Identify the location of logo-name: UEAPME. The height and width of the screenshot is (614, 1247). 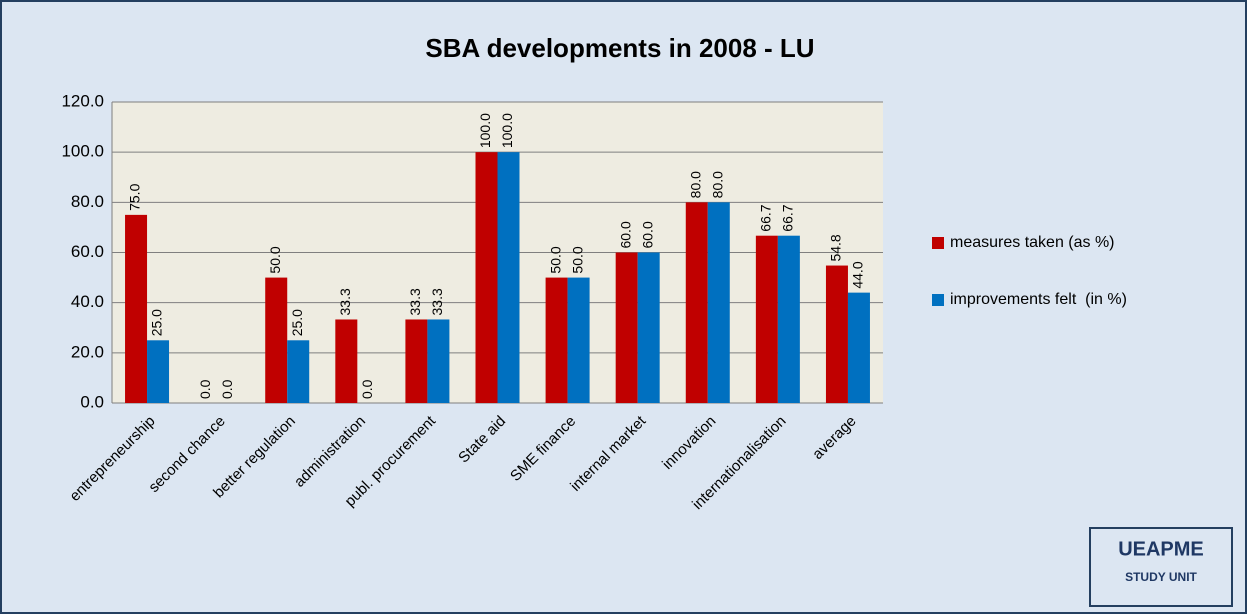
(1161, 549).